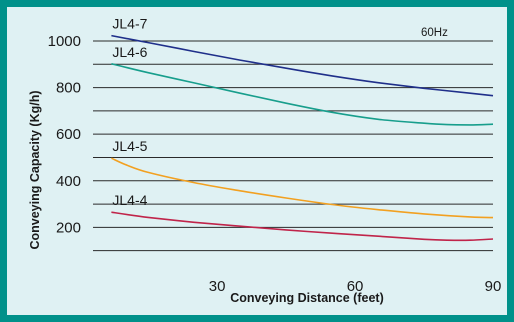 This screenshot has height=322, width=514. What do you see at coordinates (307, 298) in the screenshot?
I see `x-axis-title: Conveying Distance (feet)` at bounding box center [307, 298].